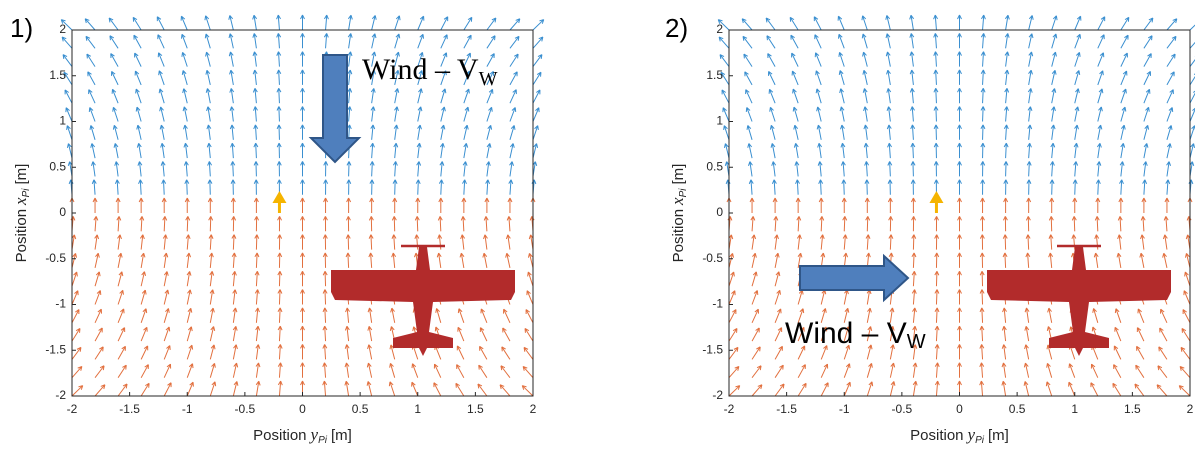 The height and width of the screenshot is (451, 1195). What do you see at coordinates (430, 71) in the screenshot?
I see `annotation: Wind – VW` at bounding box center [430, 71].